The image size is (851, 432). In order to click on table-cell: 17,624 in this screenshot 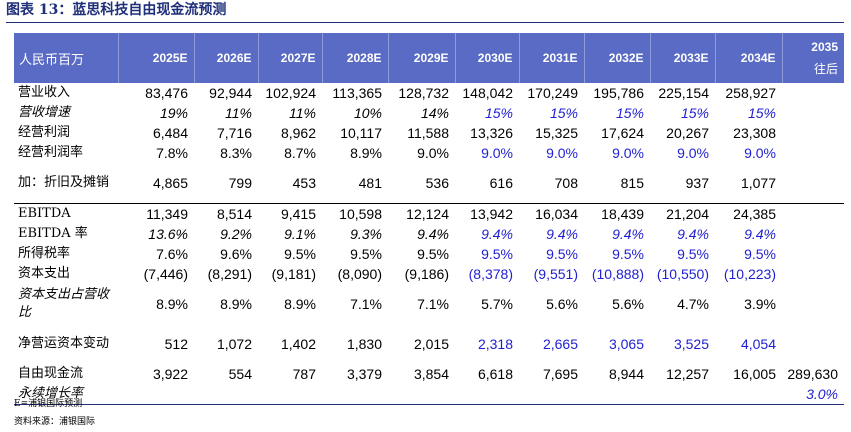, I will do `click(622, 133)`.